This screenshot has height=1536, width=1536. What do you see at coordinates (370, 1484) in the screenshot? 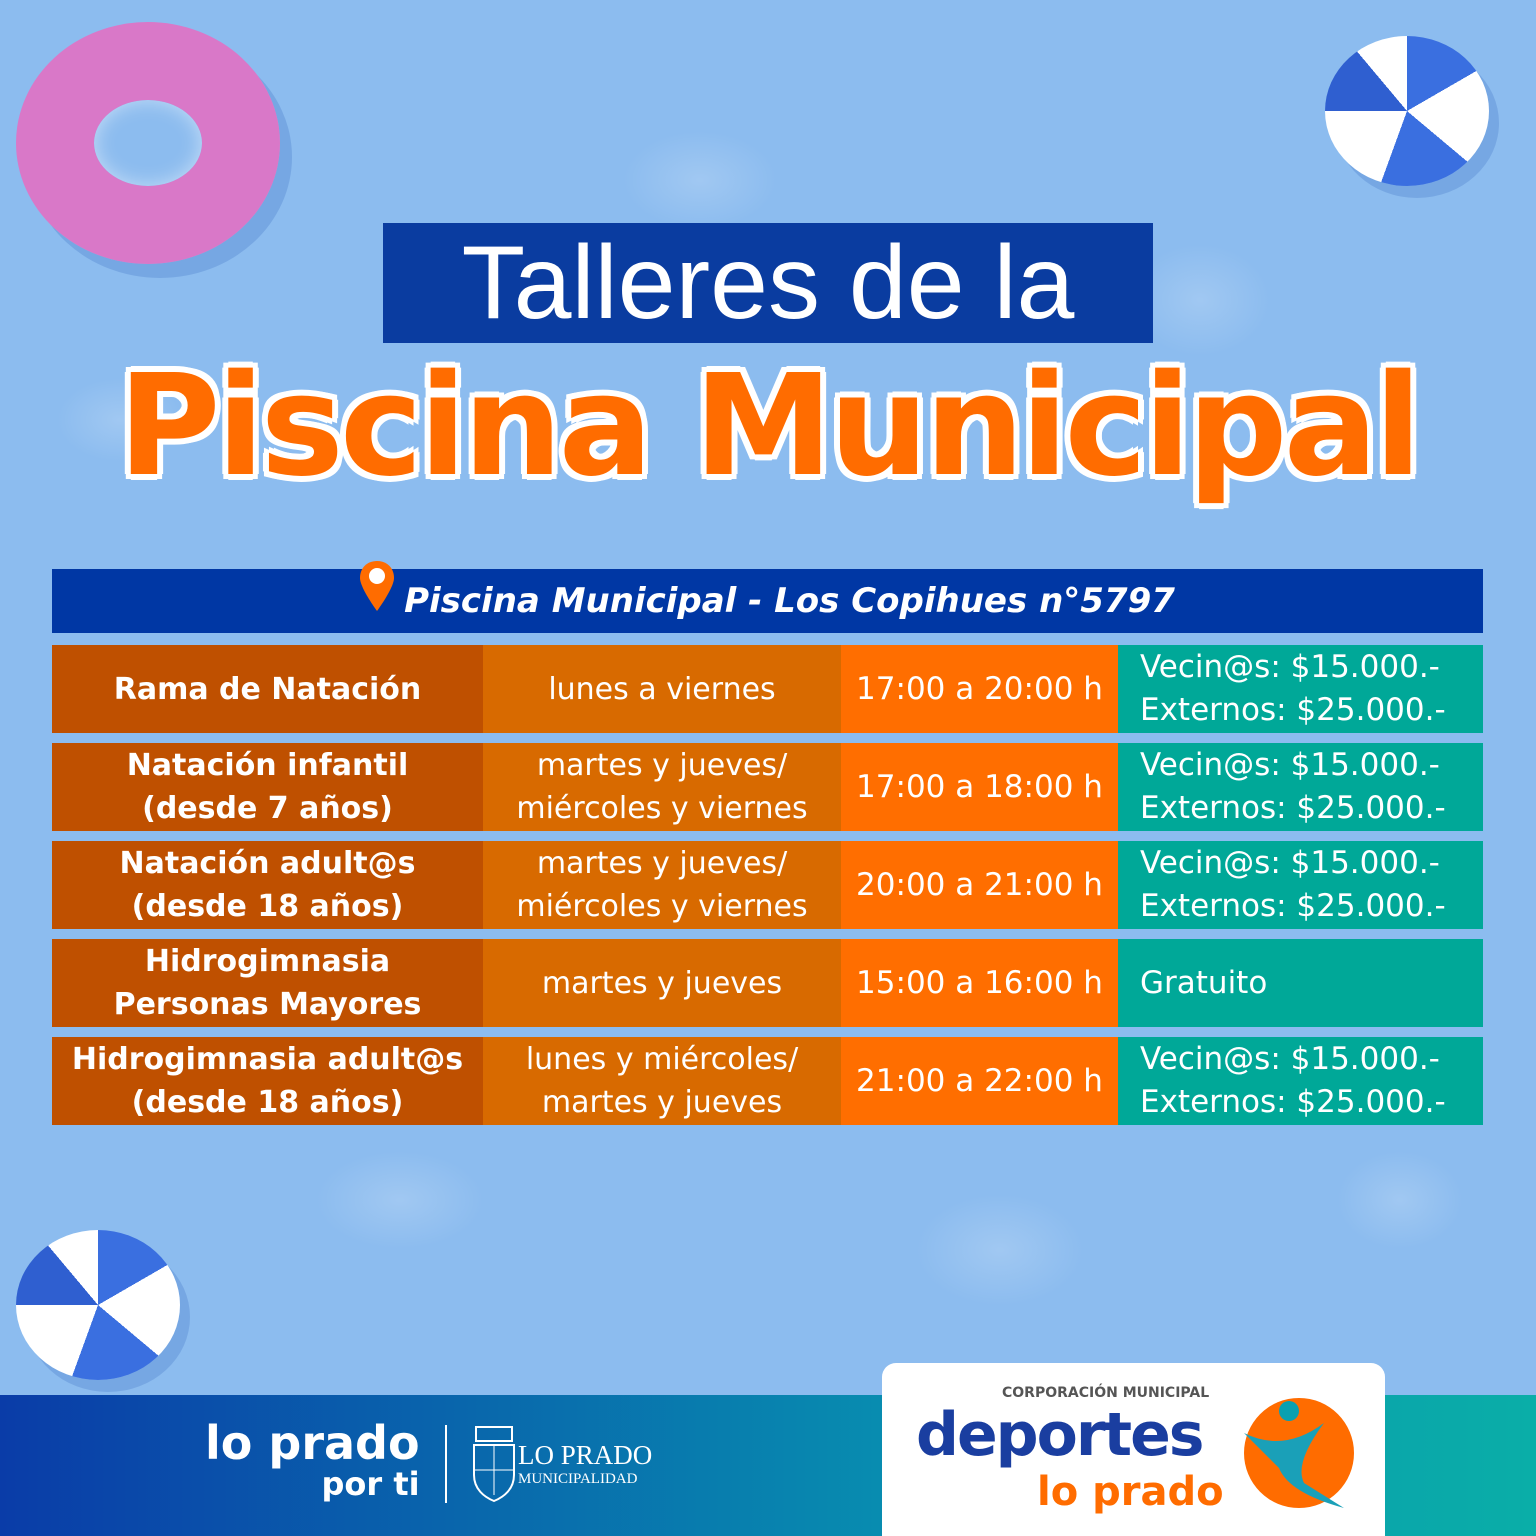
I see `brand-line2: por ti` at bounding box center [370, 1484].